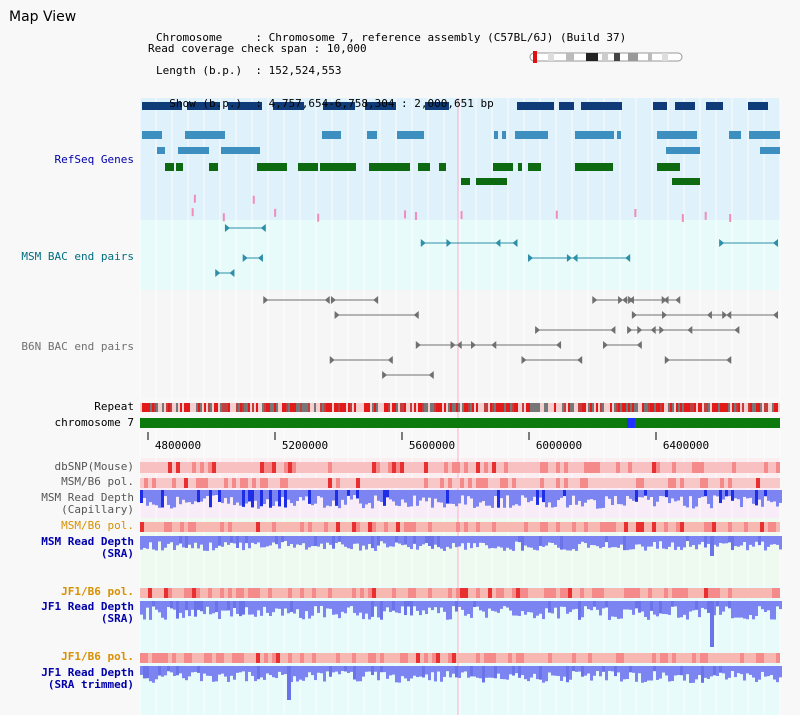  What do you see at coordinates (257, 48) in the screenshot?
I see `coverage-row: Read coverage check span : 10,000` at bounding box center [257, 48].